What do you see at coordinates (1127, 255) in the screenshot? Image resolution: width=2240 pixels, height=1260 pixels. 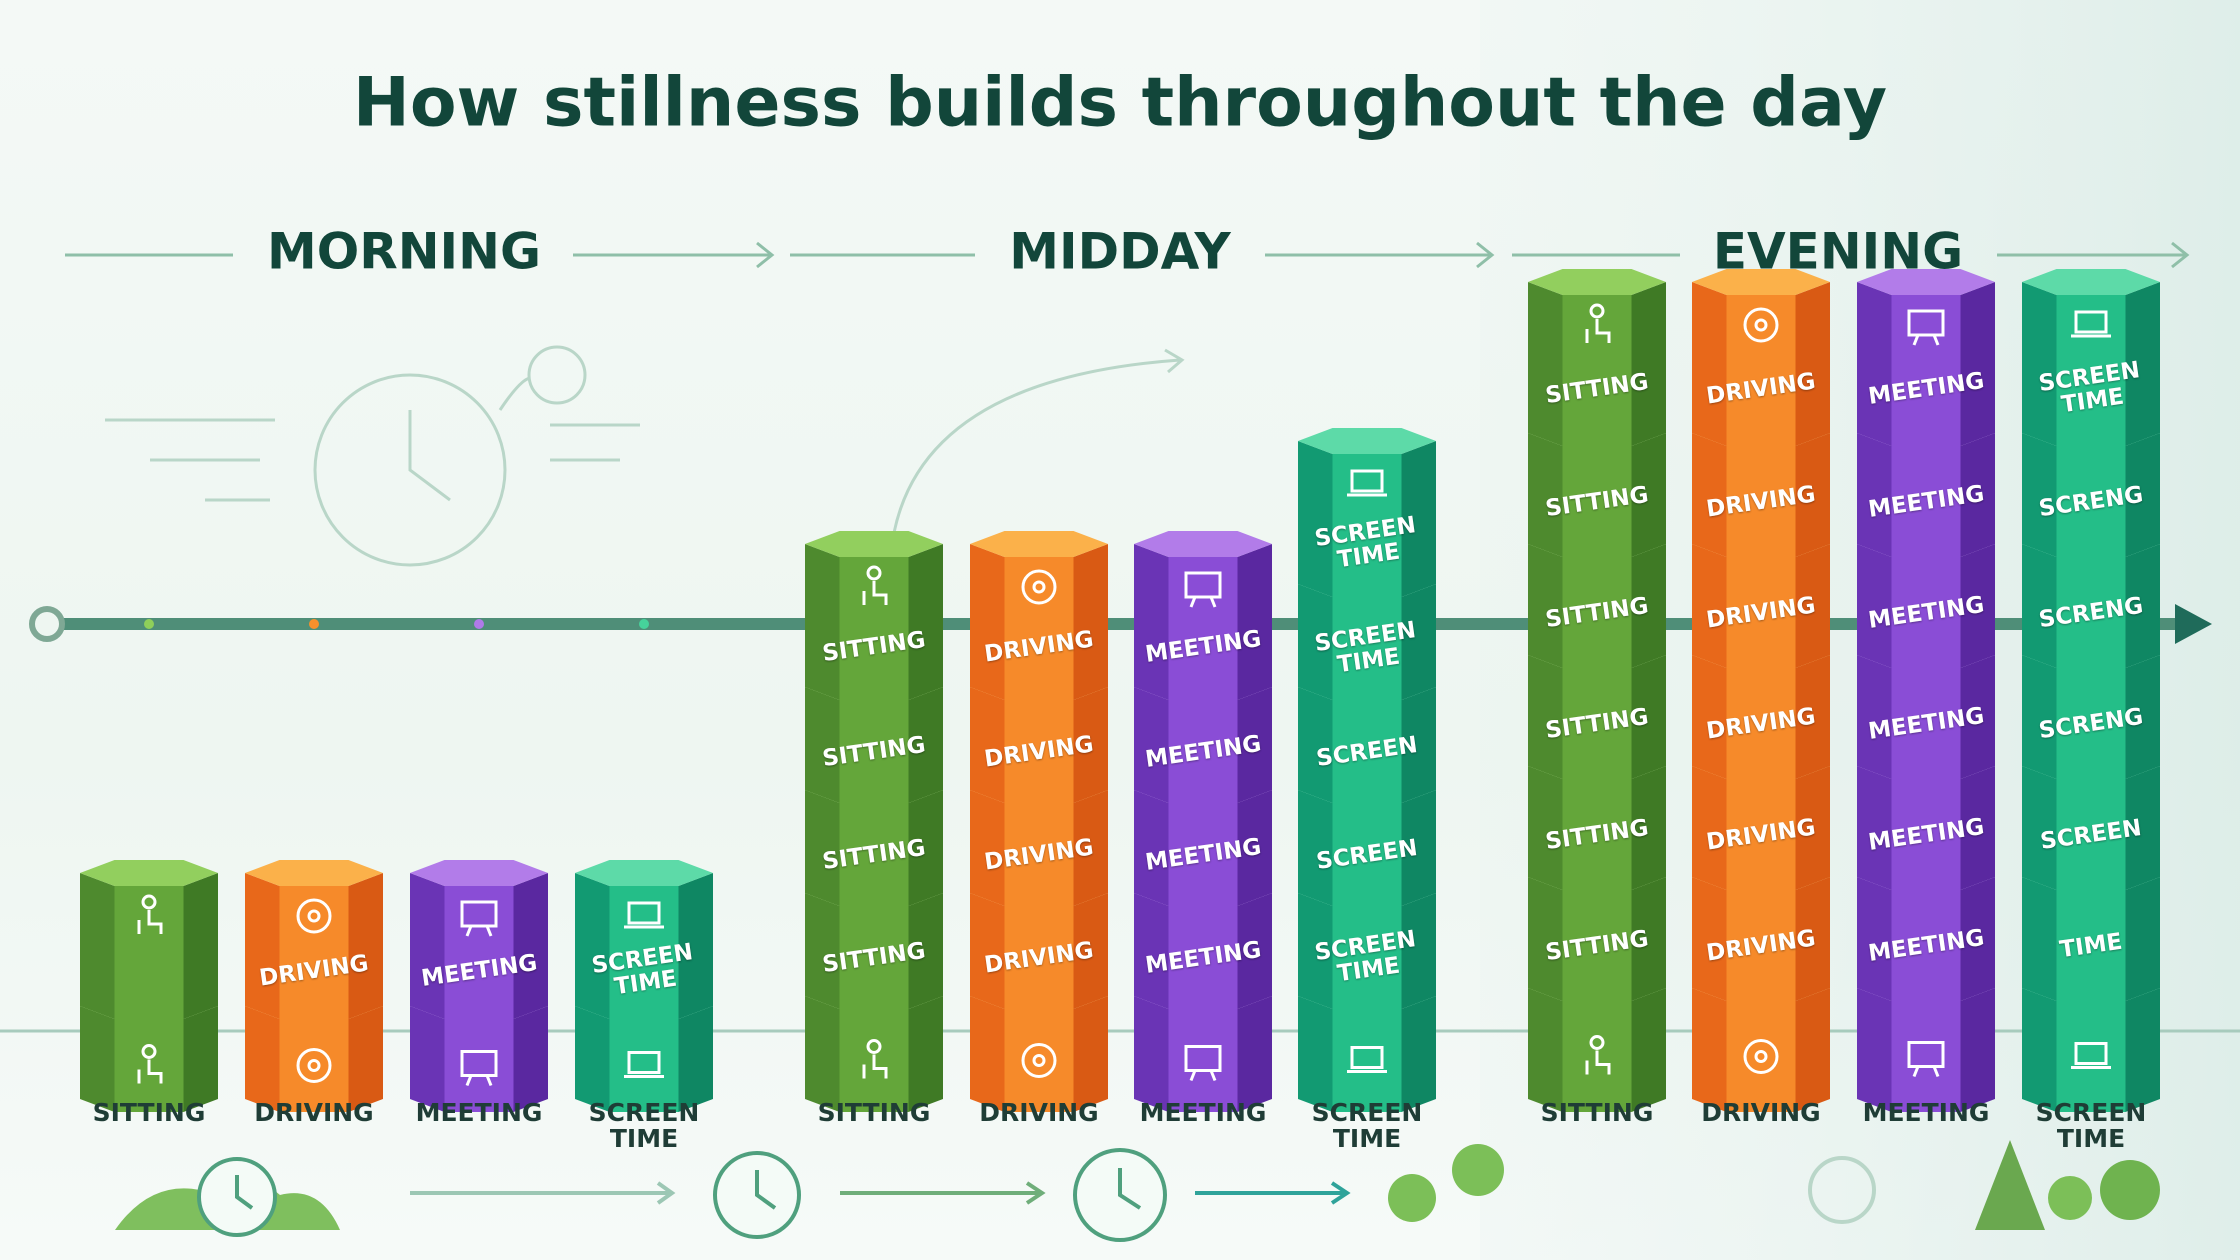 I see `period-arrows` at bounding box center [1127, 255].